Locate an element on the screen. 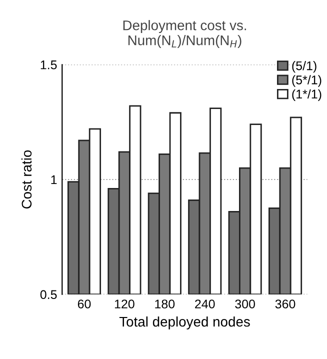 This screenshot has width=327, height=359. x-tick-label: 360 is located at coordinates (285, 304).